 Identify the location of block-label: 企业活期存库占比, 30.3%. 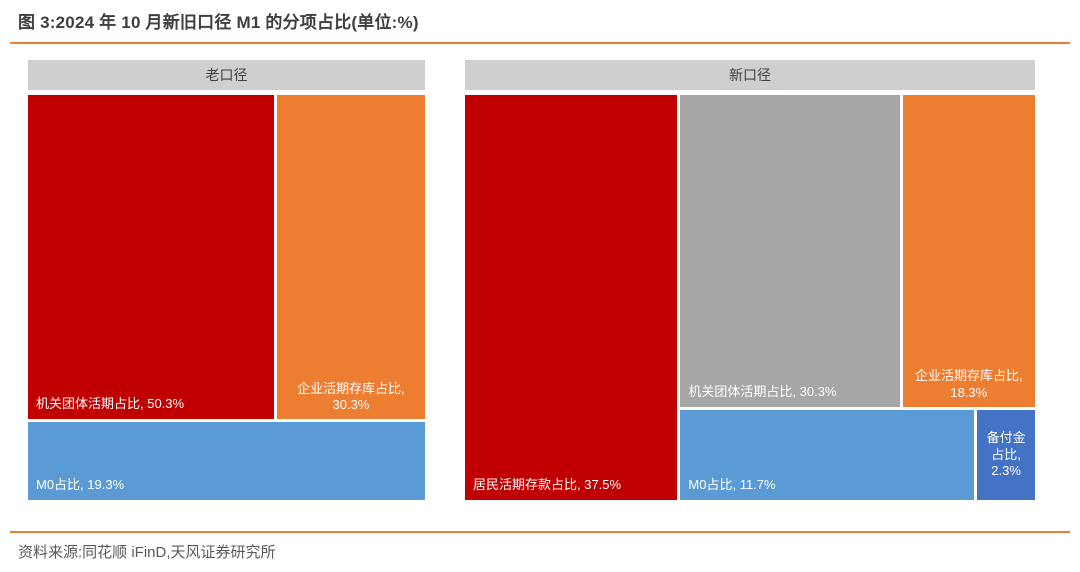
(351, 396).